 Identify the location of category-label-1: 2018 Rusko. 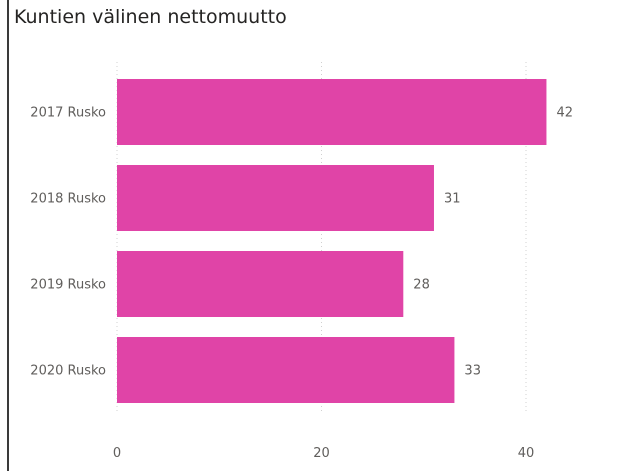
(68, 199).